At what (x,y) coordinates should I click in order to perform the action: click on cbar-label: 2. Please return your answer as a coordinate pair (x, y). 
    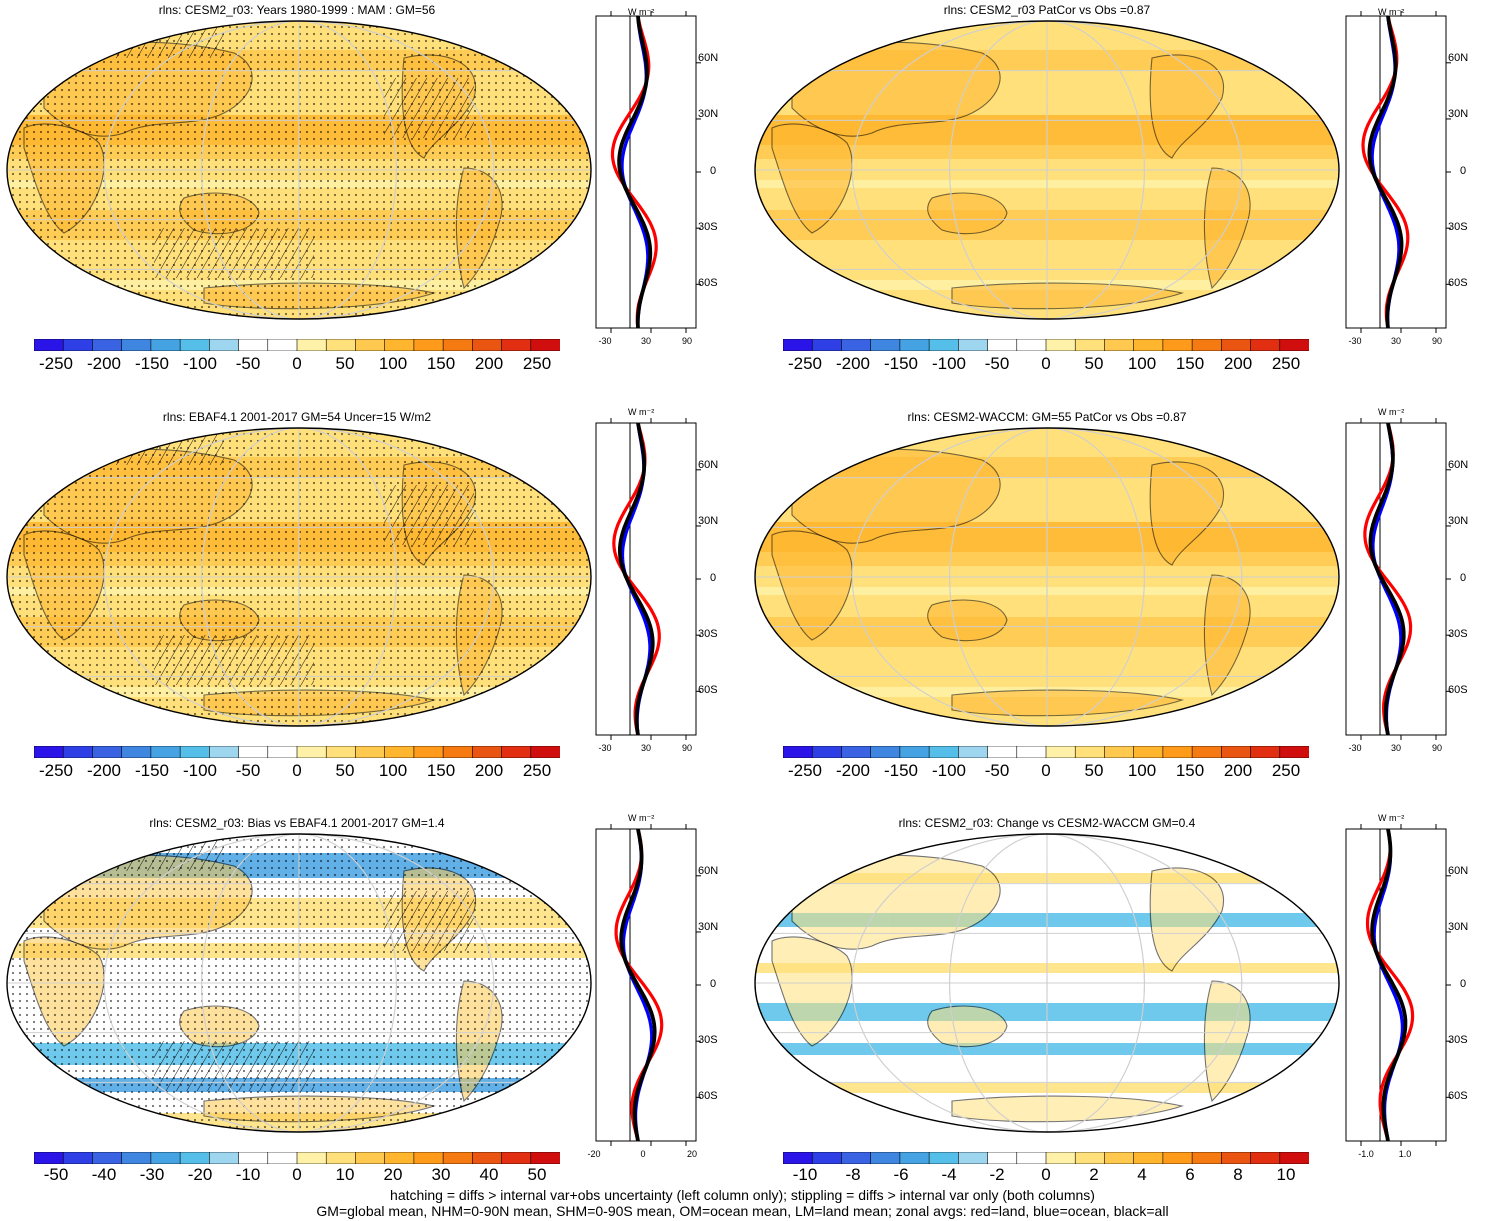
    Looking at the image, I should click on (1094, 1174).